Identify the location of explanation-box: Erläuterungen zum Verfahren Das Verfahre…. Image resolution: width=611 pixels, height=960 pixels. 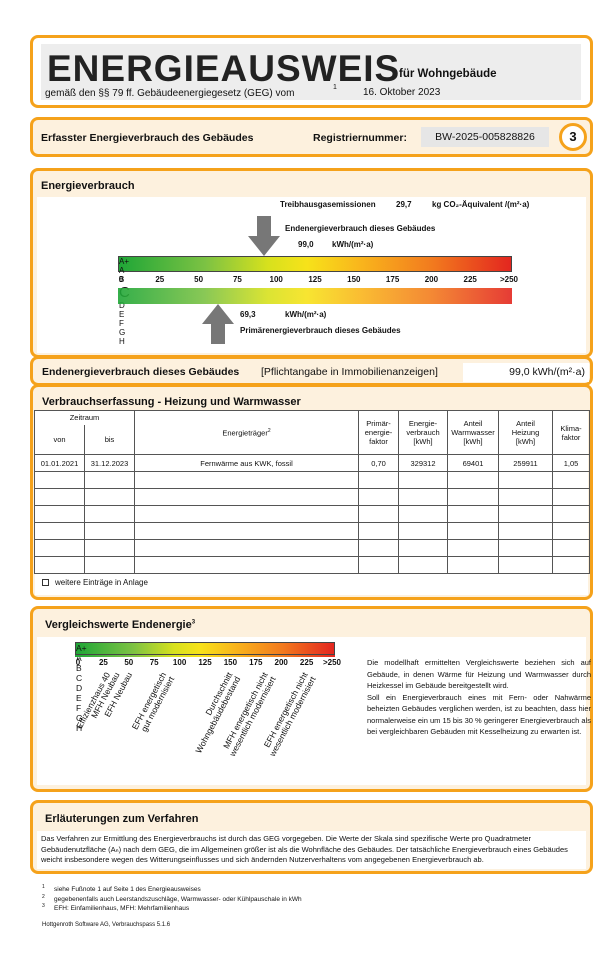
(311, 837).